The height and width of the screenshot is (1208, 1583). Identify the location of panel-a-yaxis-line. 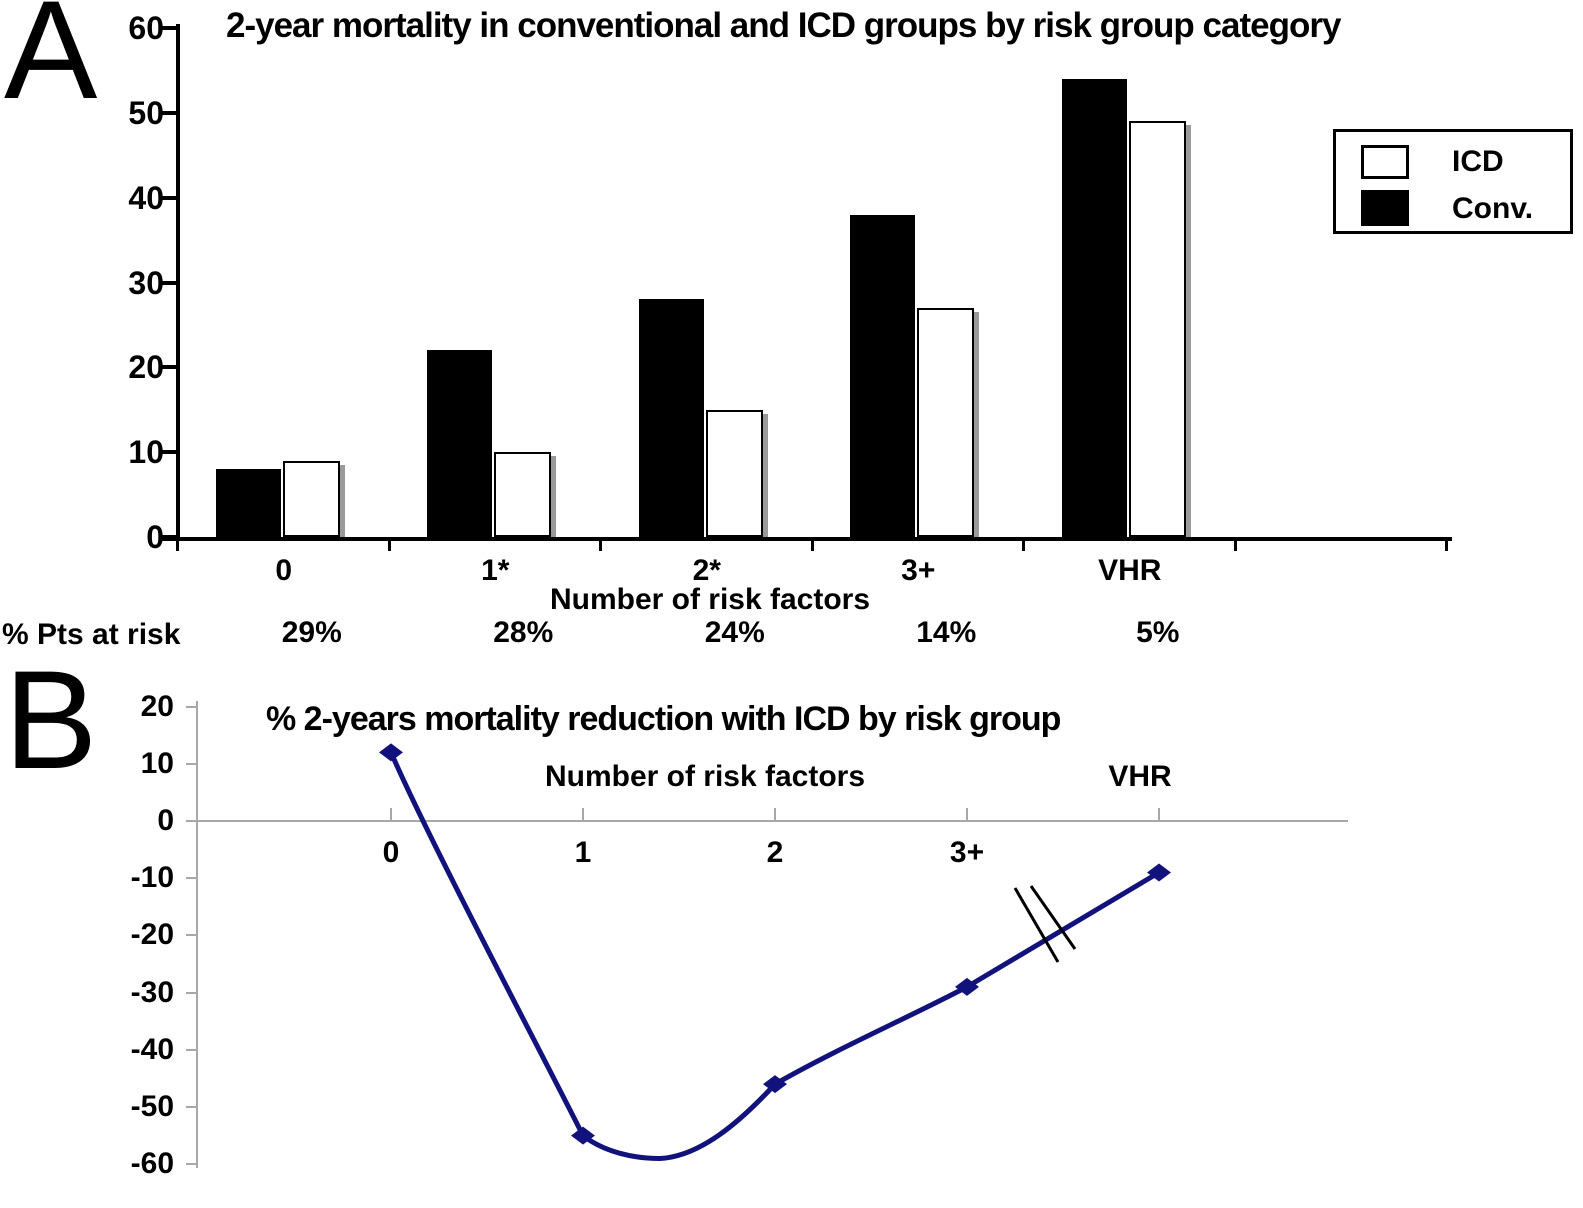
(178, 282).